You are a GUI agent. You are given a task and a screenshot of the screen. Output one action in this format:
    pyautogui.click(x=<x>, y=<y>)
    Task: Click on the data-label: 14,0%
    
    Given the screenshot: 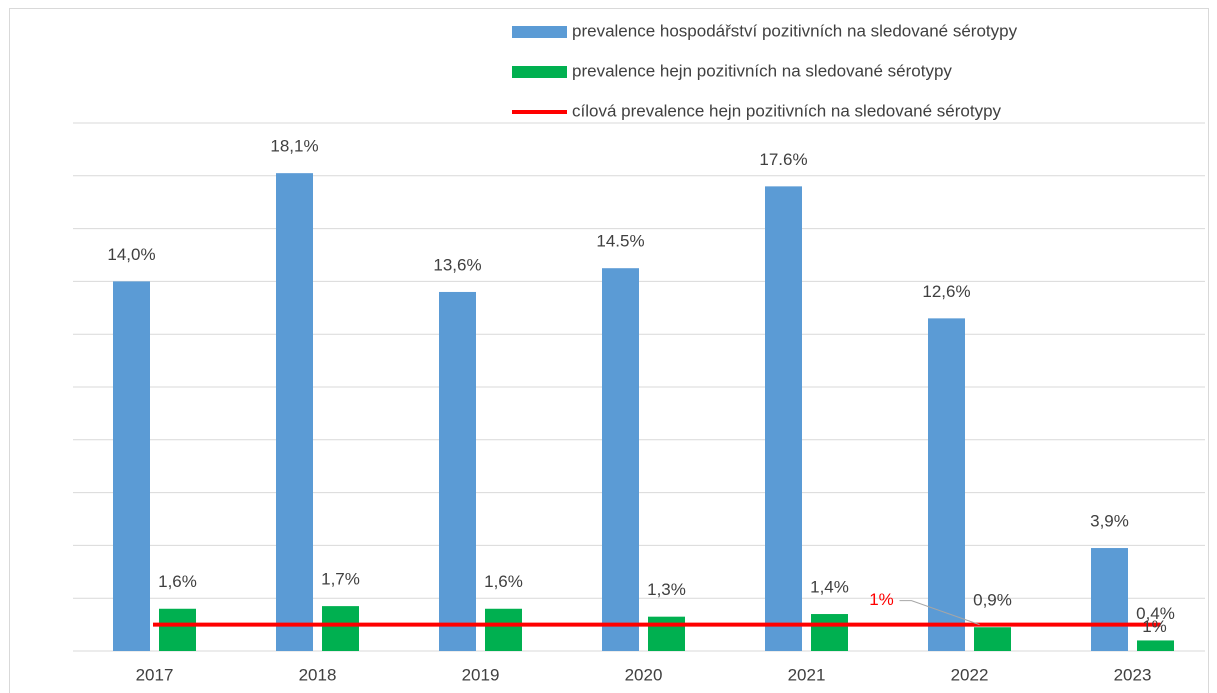 What is the action you would take?
    pyautogui.click(x=131, y=254)
    